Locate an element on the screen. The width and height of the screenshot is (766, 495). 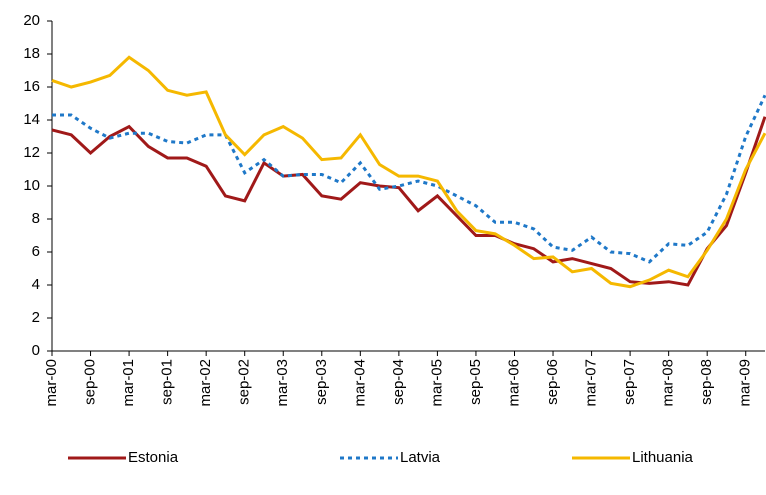
x-tick-label: sep-01 is located at coordinates (167, 382).